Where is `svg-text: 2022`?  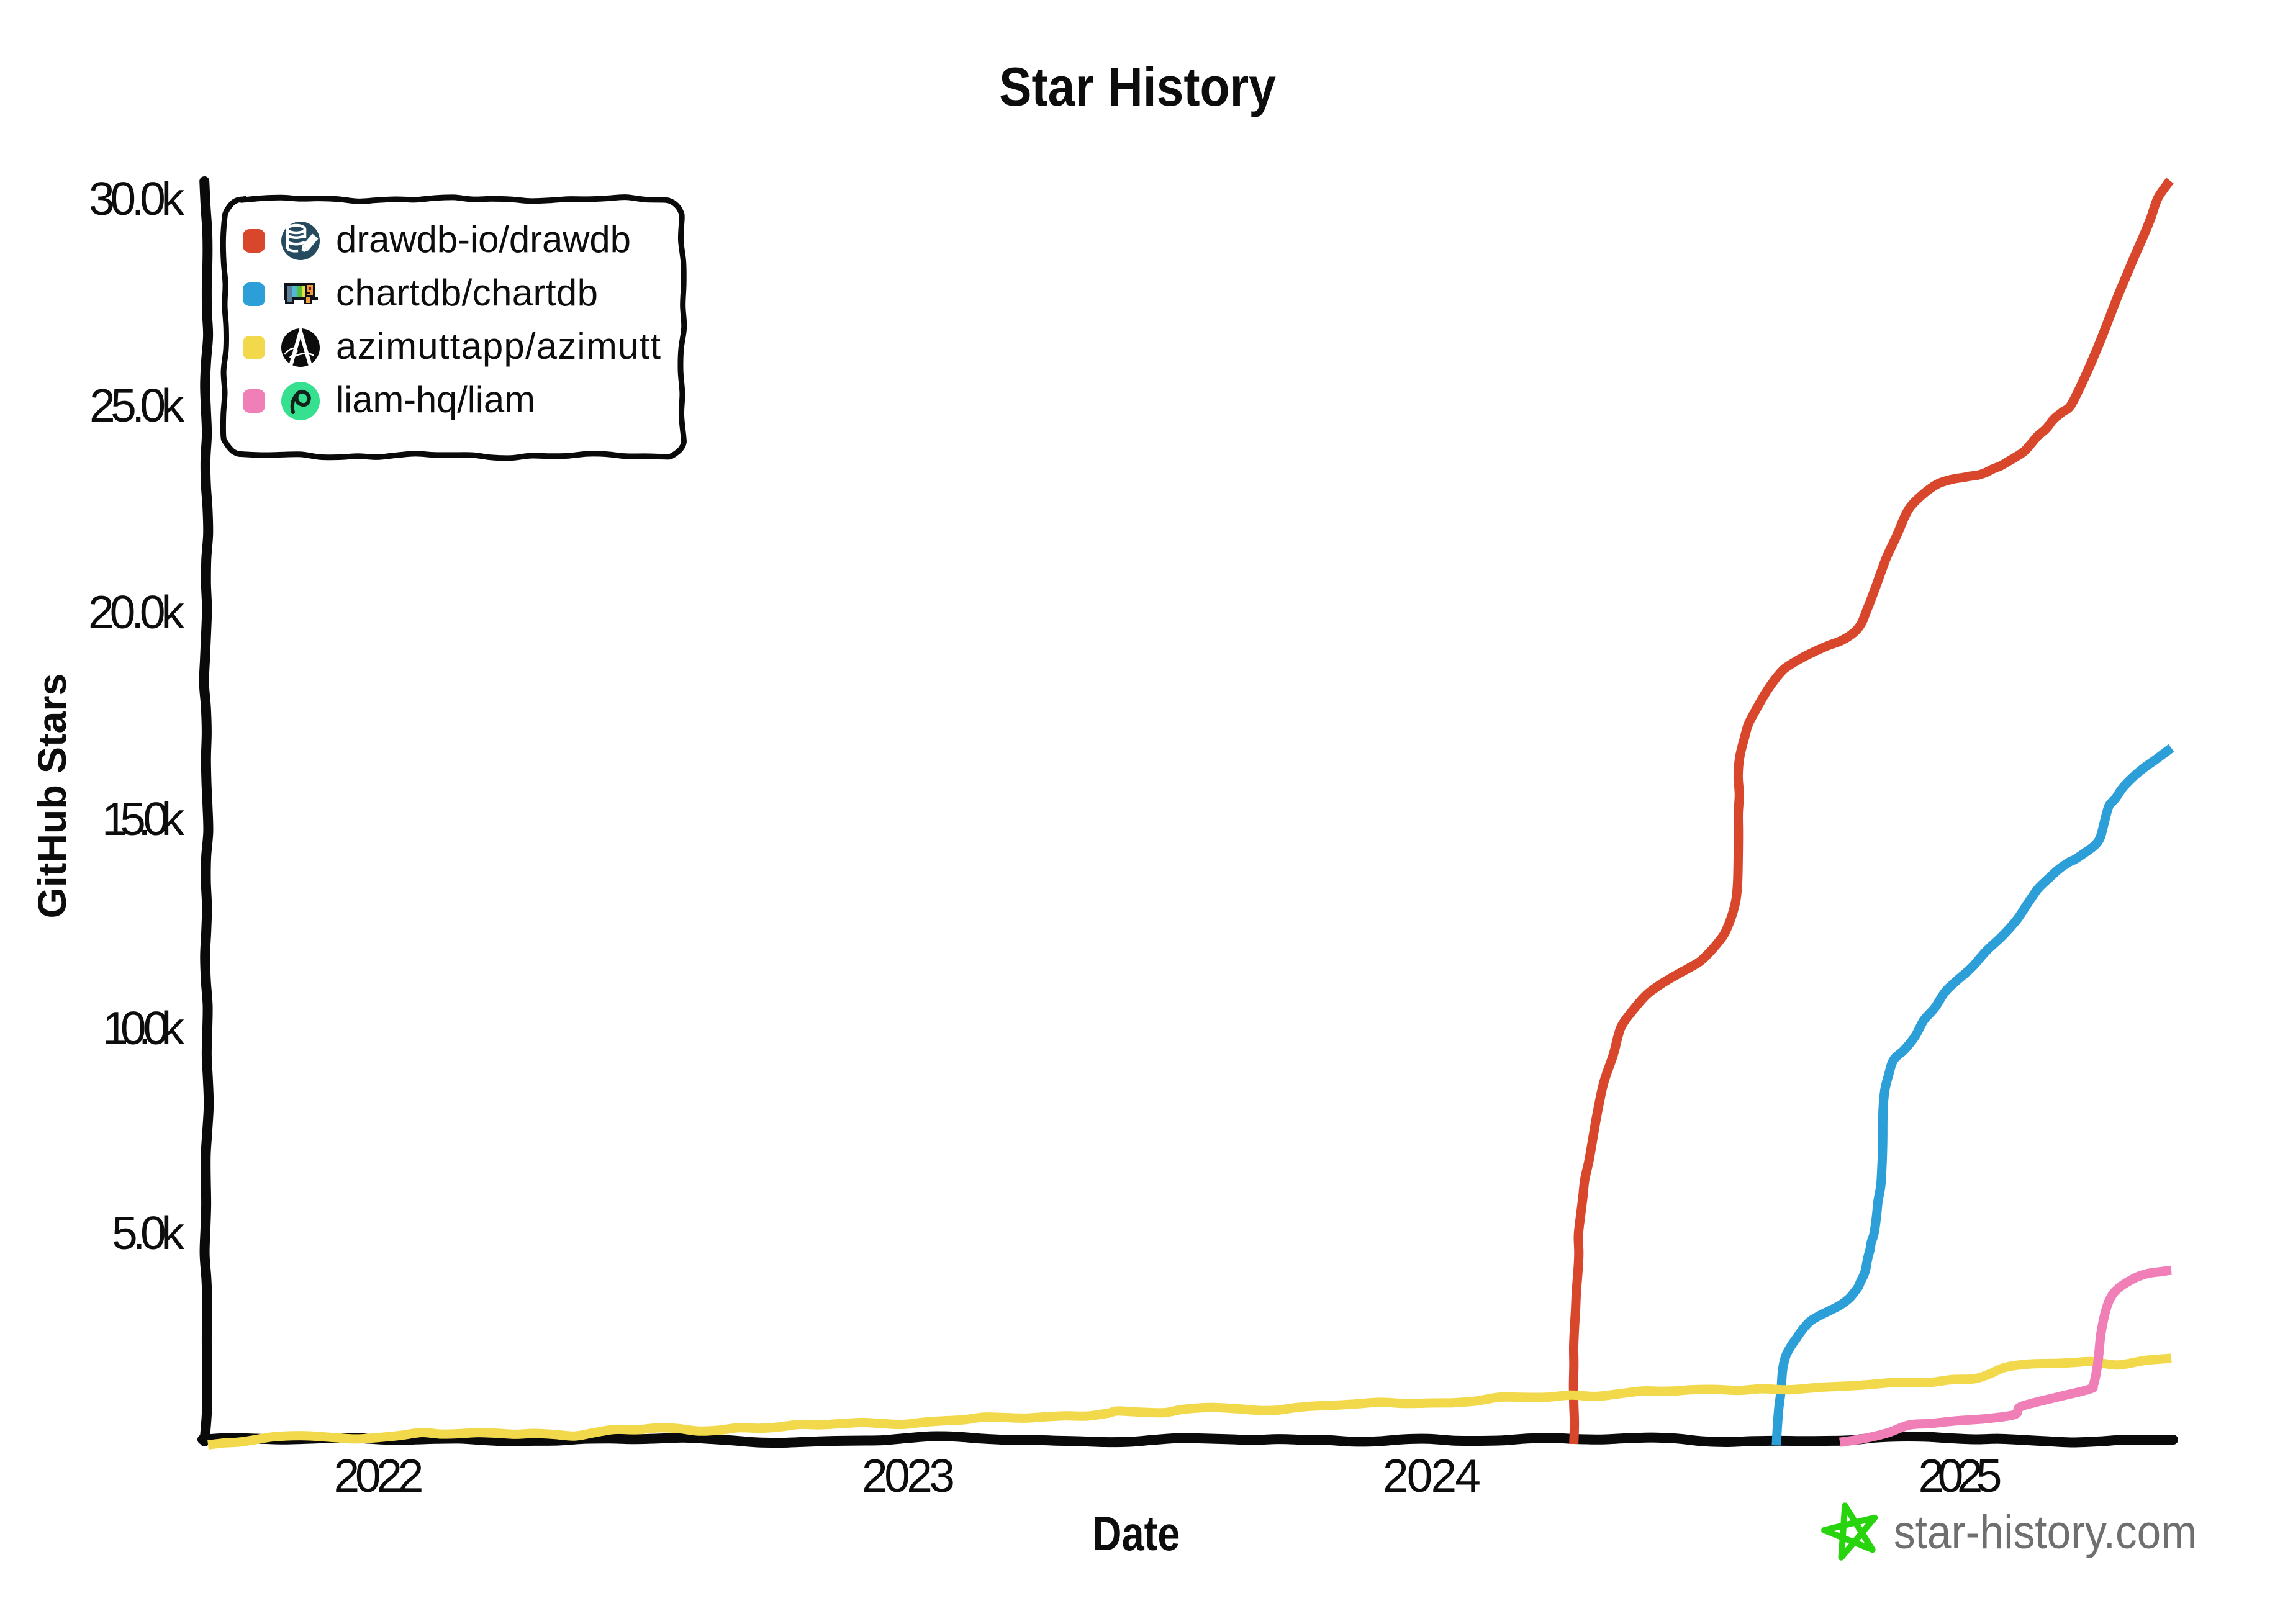 svg-text: 2022 is located at coordinates (379, 1476).